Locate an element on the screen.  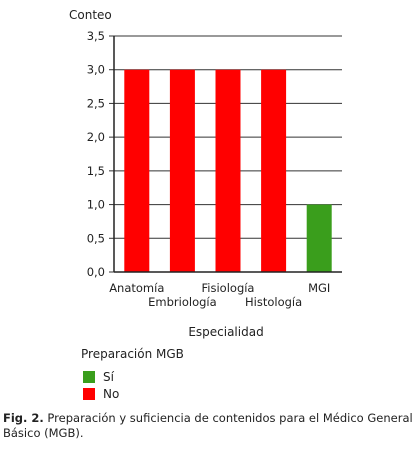
legend-label-no: No is located at coordinates (111, 393).